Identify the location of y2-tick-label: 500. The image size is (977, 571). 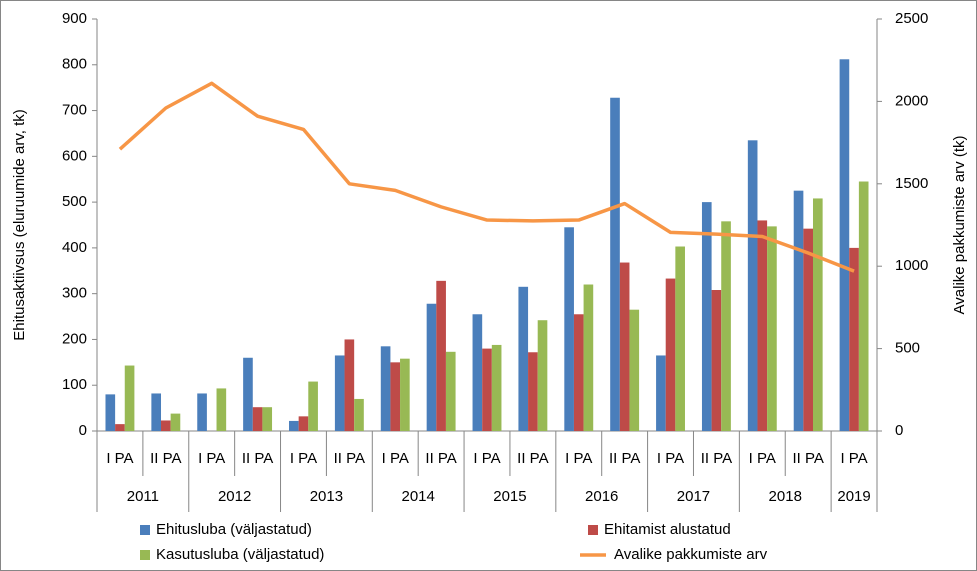
(907, 348).